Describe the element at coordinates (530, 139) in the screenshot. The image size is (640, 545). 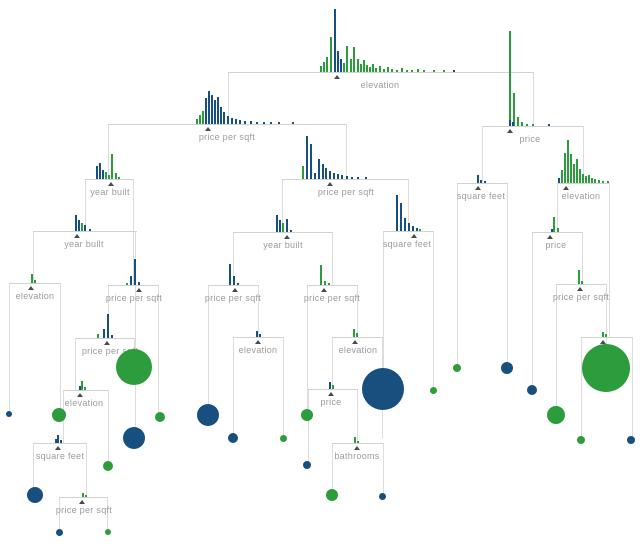
I see `node-label: price` at that location.